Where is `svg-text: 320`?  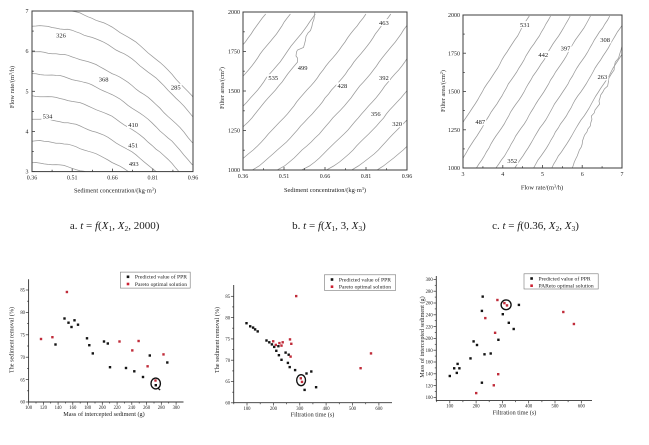
svg-text: 320 is located at coordinates (397, 124).